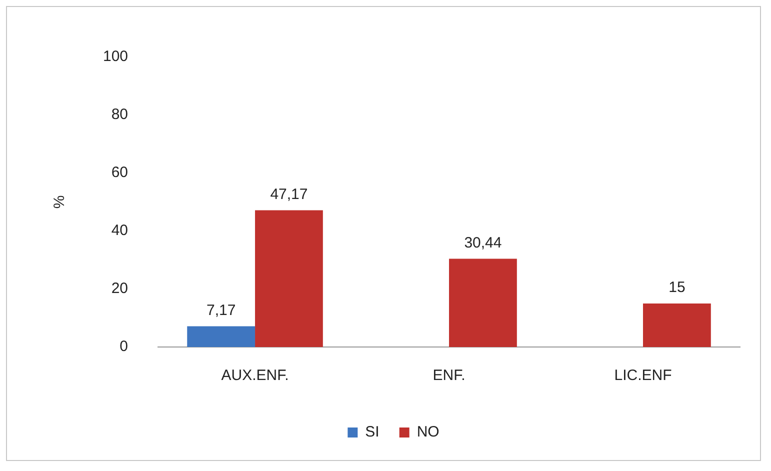 The width and height of the screenshot is (771, 471). I want to click on y-tick-label: 0, so click(124, 347).